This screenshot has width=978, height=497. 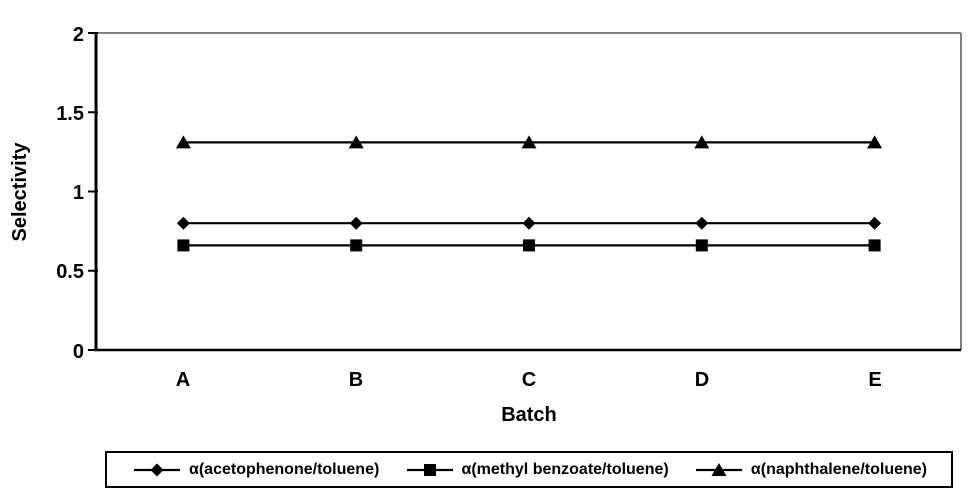 What do you see at coordinates (78, 35) in the screenshot?
I see `y-tick-label-2: 2` at bounding box center [78, 35].